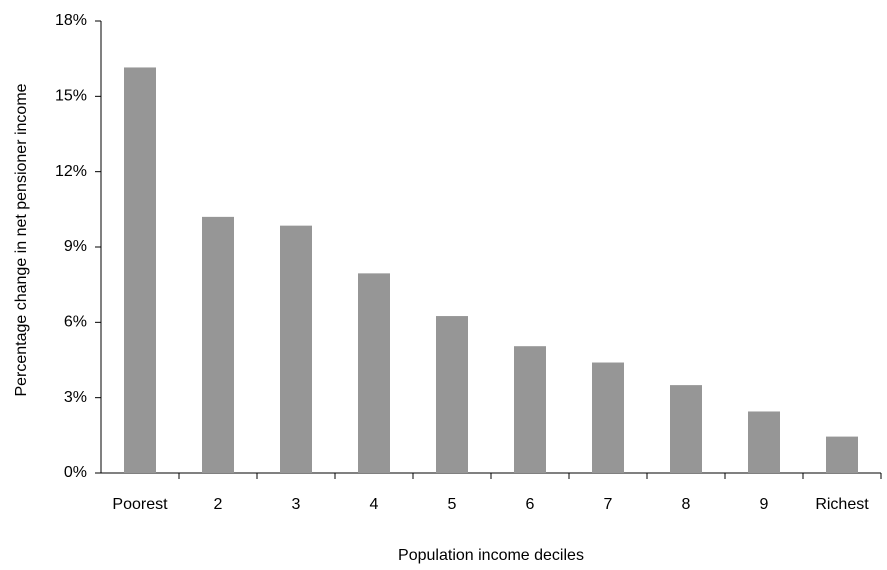  I want to click on y-tick-label: 6%, so click(75, 322).